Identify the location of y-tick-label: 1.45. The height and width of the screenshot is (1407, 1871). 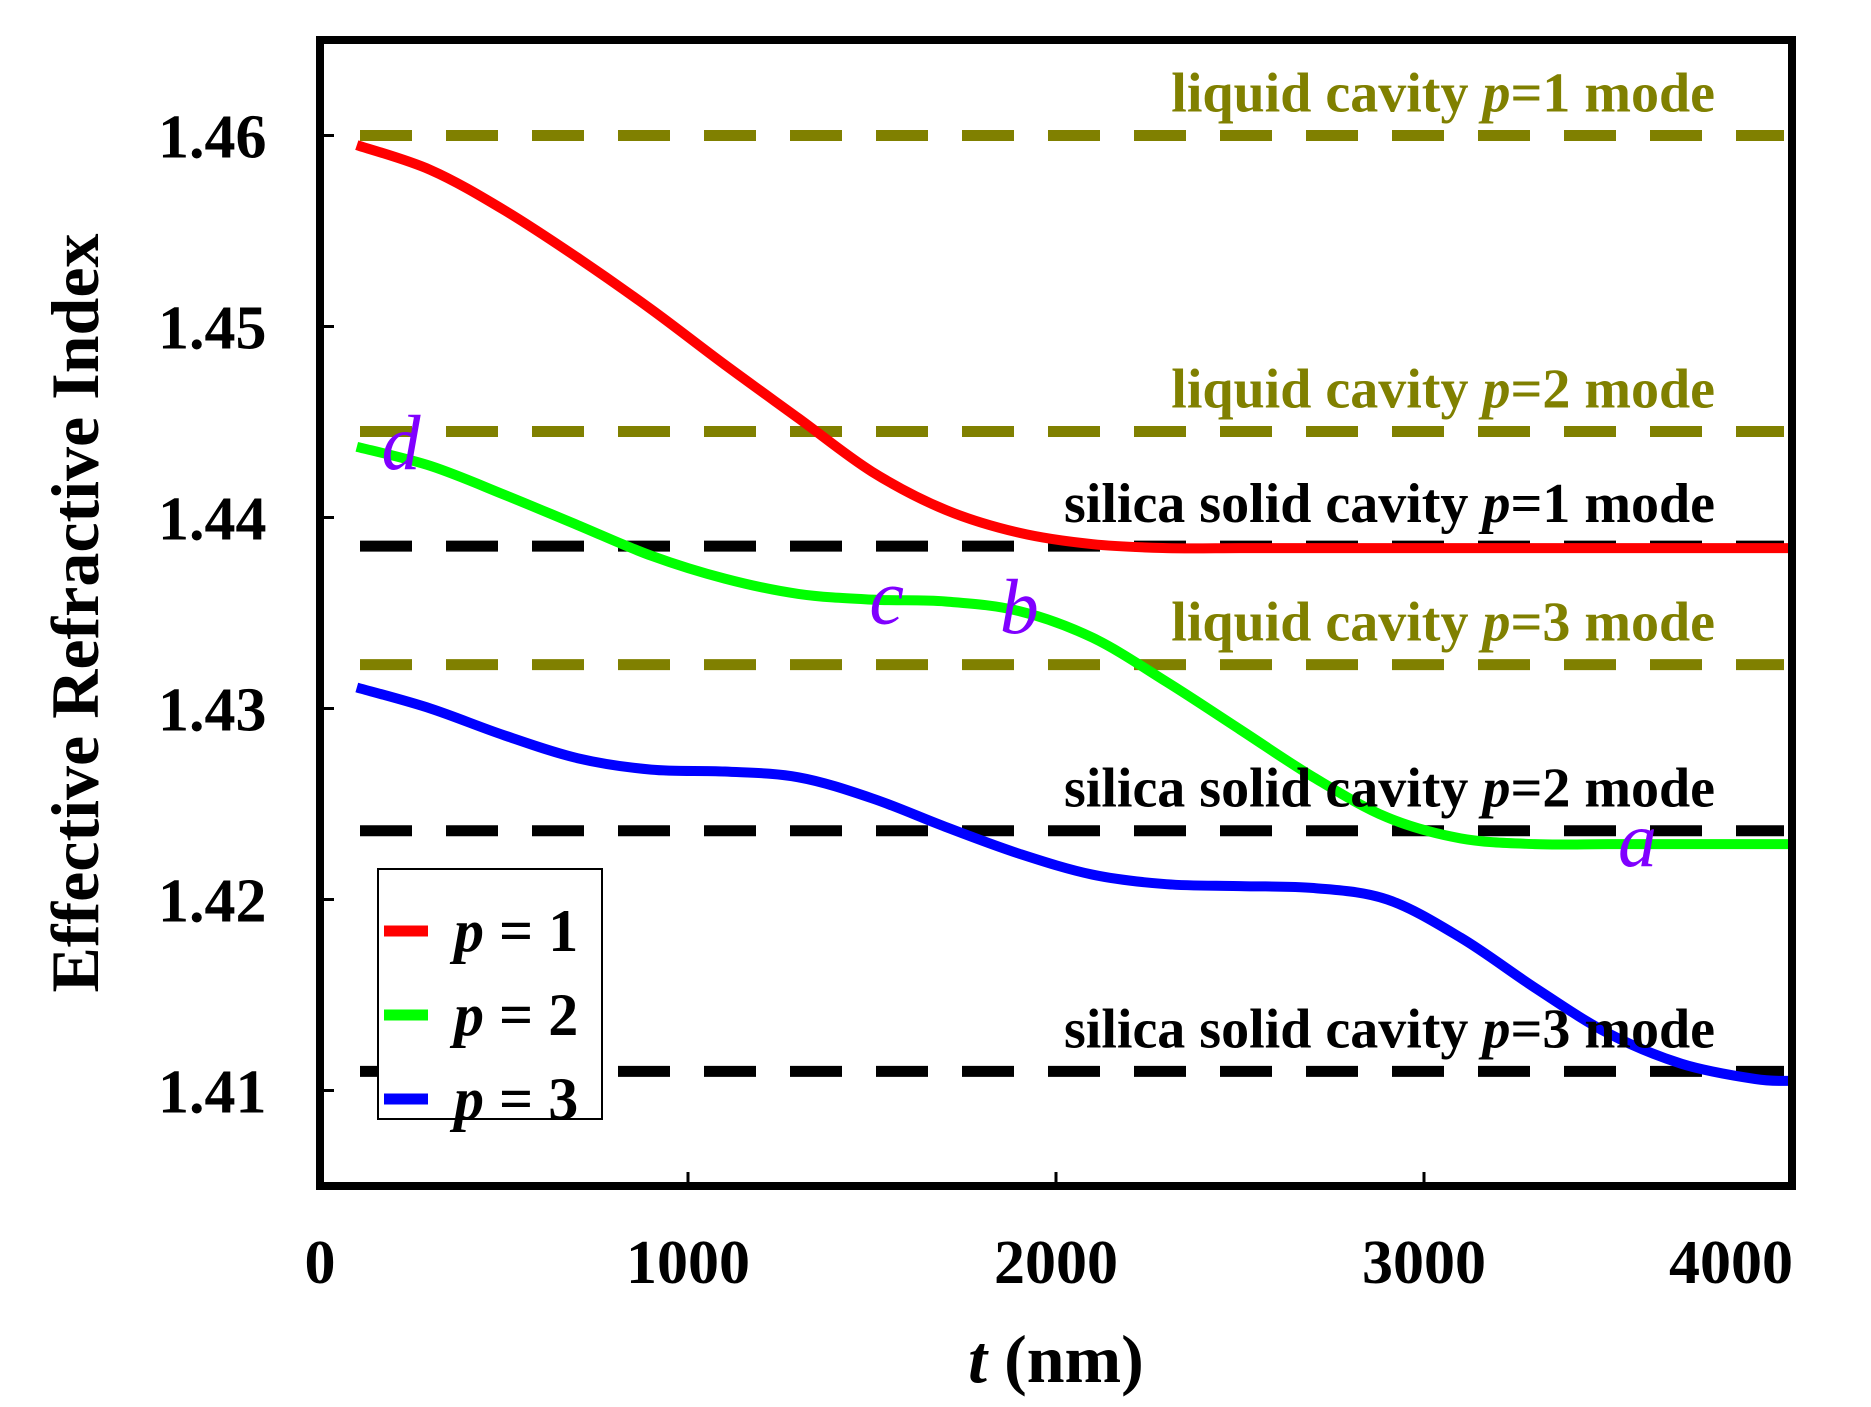
(212, 329).